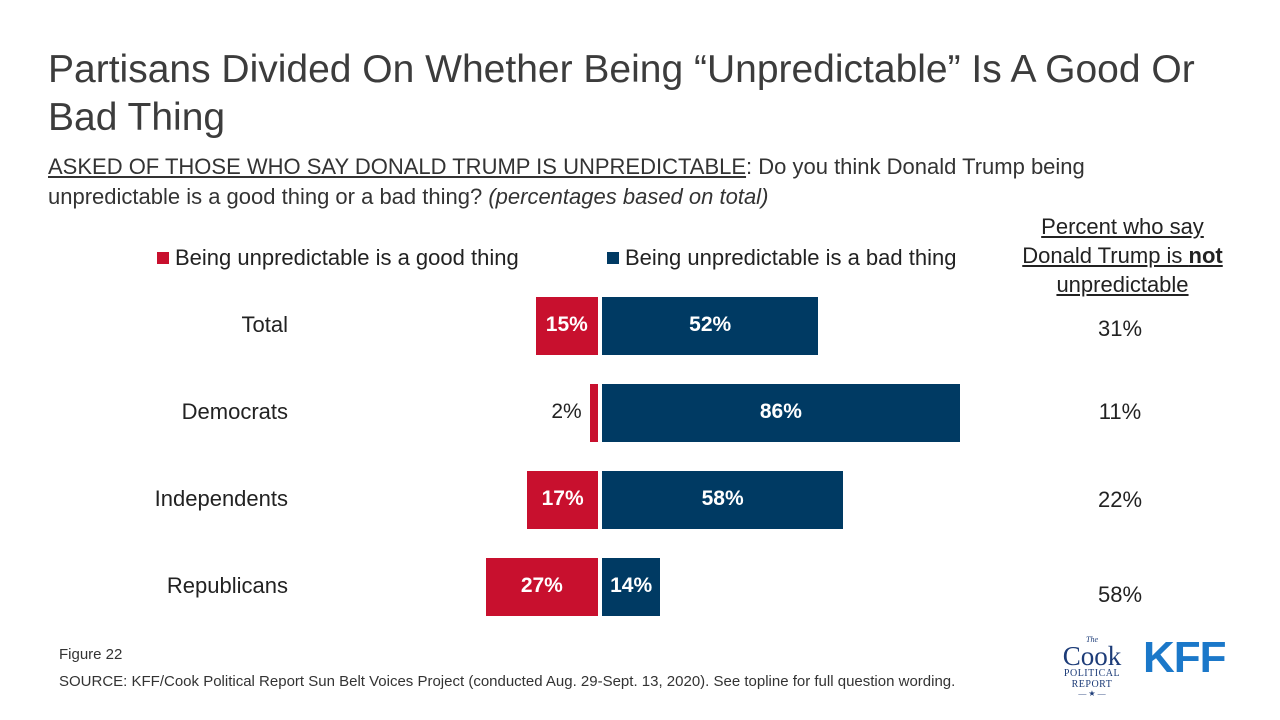 The width and height of the screenshot is (1280, 720). What do you see at coordinates (1120, 594) in the screenshot?
I see `not-unpredictable-value: 58%` at bounding box center [1120, 594].